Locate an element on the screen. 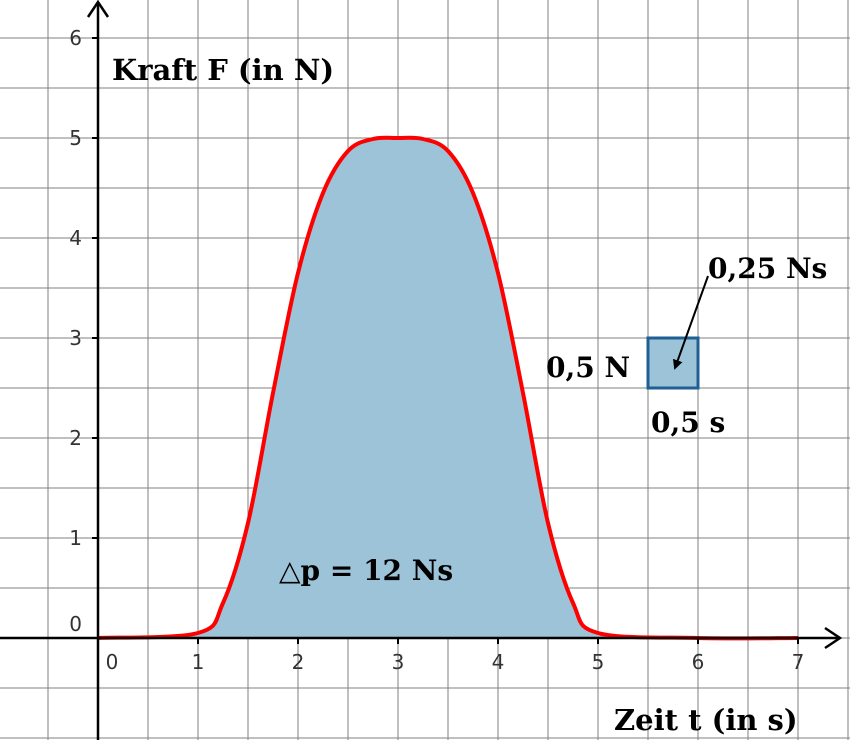  area-cell-arrow is located at coordinates (690, 322).